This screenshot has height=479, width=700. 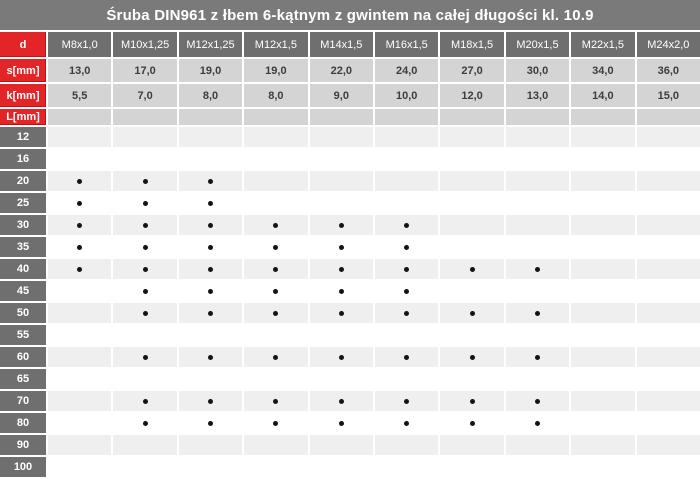 What do you see at coordinates (341, 44) in the screenshot?
I see `column-header: M14x1,5` at bounding box center [341, 44].